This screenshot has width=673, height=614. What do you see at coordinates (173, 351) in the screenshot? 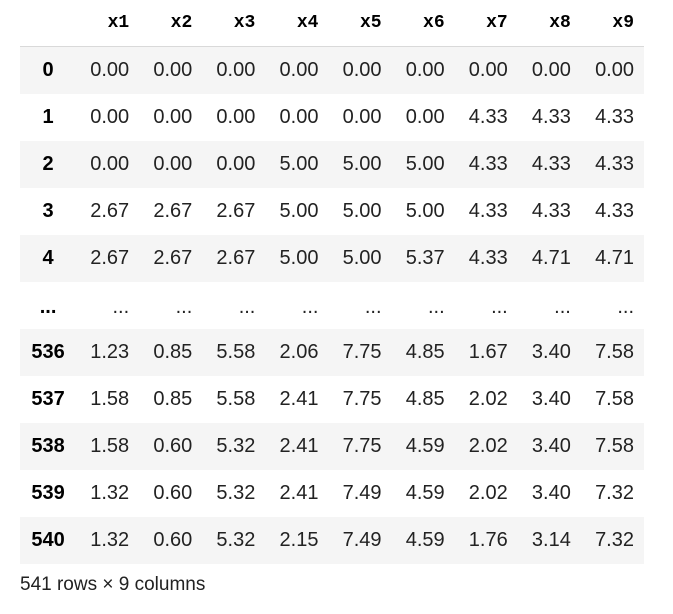
I see `table-cell: 0.85` at bounding box center [173, 351].